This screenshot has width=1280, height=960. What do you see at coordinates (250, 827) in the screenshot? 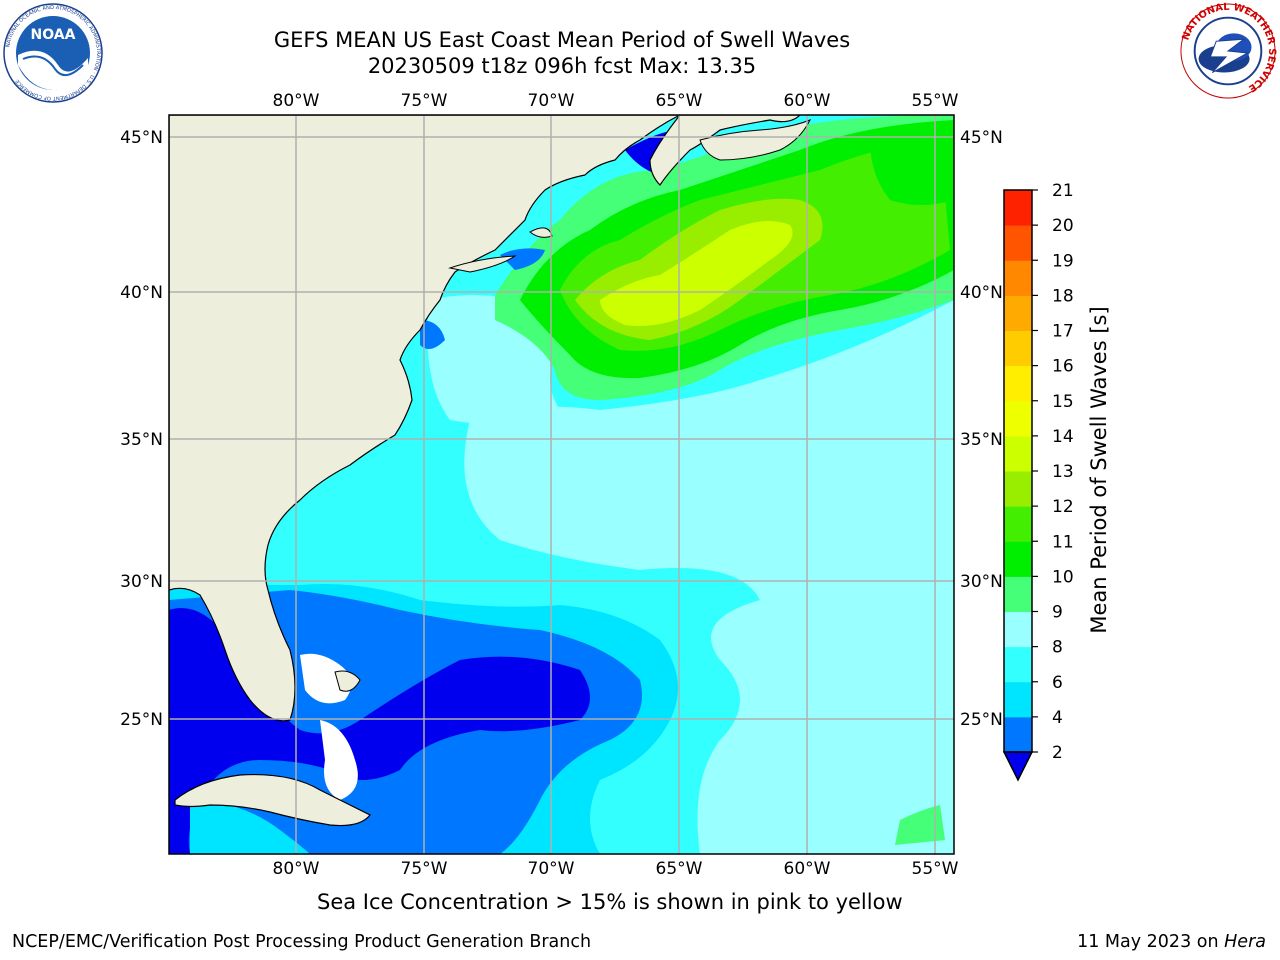
I see `swell-zone-south-cuba` at bounding box center [250, 827].